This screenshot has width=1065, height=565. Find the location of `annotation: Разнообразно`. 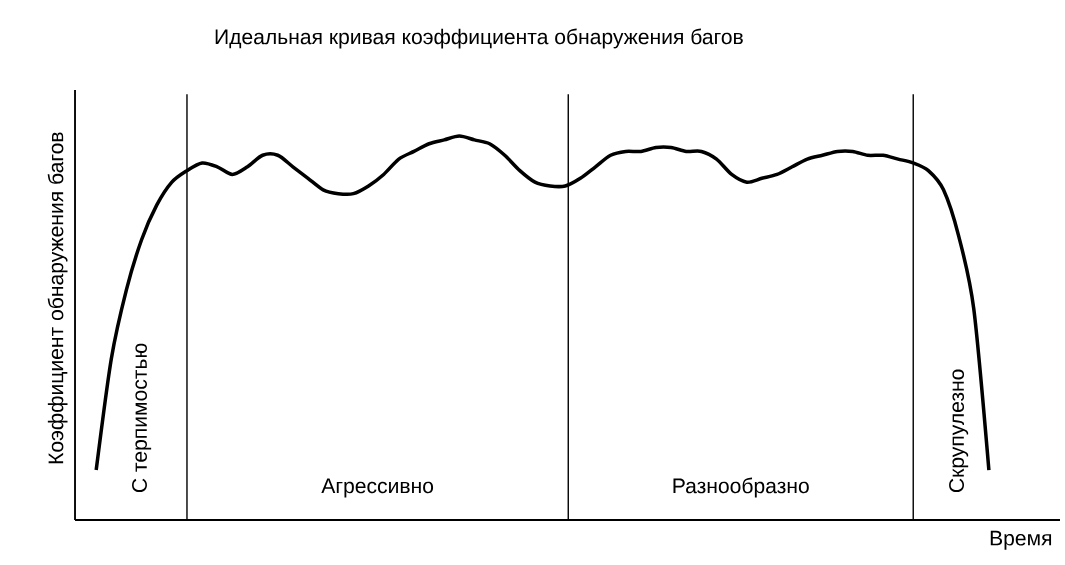

annotation: Разнообразно is located at coordinates (741, 487).